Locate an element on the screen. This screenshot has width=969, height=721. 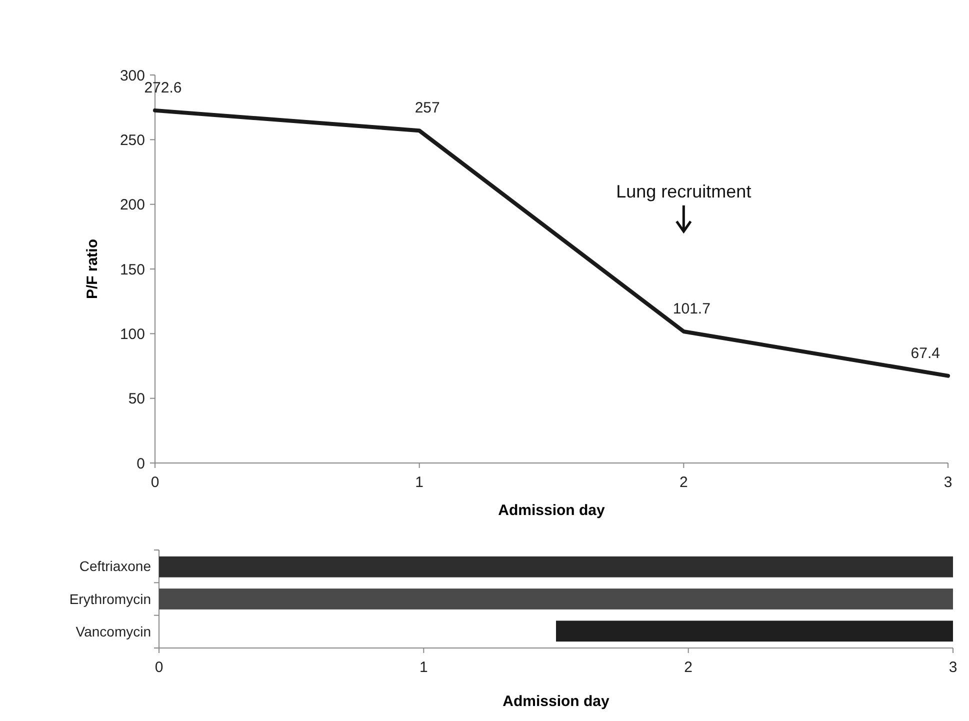
data-label: 257 is located at coordinates (427, 108).